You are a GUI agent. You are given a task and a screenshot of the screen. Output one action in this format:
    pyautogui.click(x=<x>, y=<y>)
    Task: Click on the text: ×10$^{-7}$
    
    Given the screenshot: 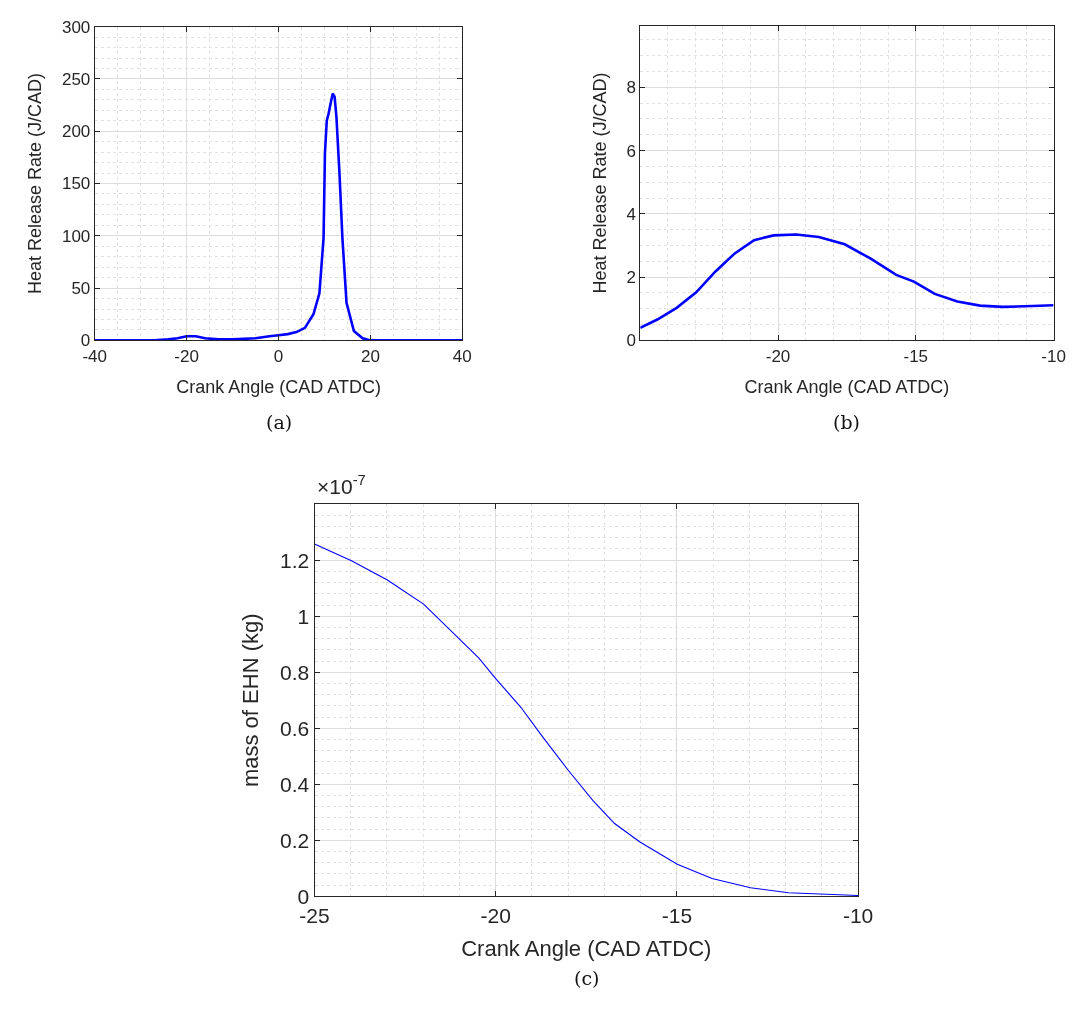 What is the action you would take?
    pyautogui.click(x=341, y=485)
    